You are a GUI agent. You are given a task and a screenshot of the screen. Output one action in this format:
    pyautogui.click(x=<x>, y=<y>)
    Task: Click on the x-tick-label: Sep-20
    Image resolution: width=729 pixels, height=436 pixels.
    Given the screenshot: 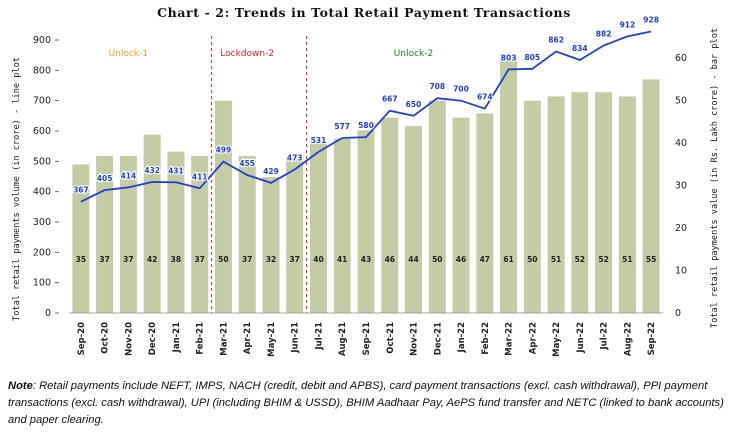 What is the action you would take?
    pyautogui.click(x=82, y=338)
    